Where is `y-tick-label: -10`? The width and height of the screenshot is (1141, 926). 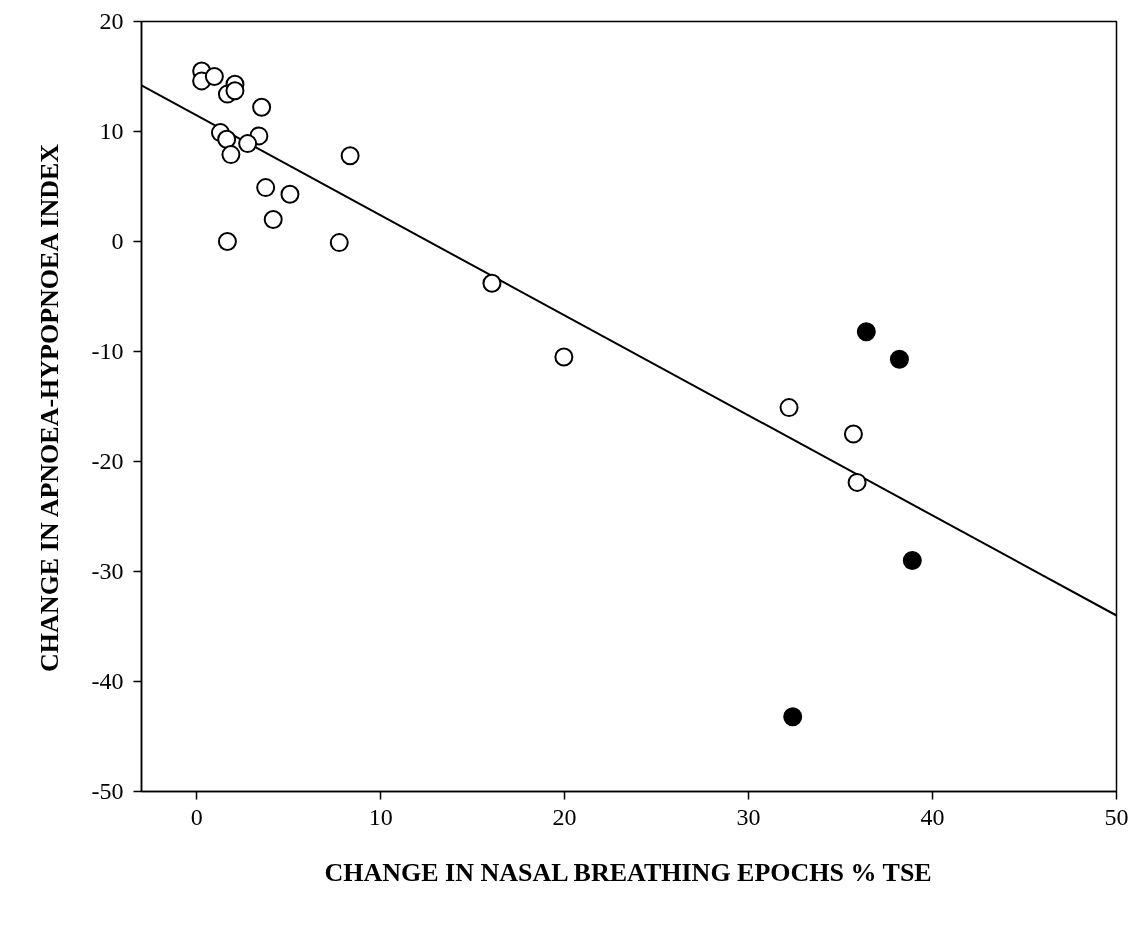 y-tick-label: -10 is located at coordinates (107, 351).